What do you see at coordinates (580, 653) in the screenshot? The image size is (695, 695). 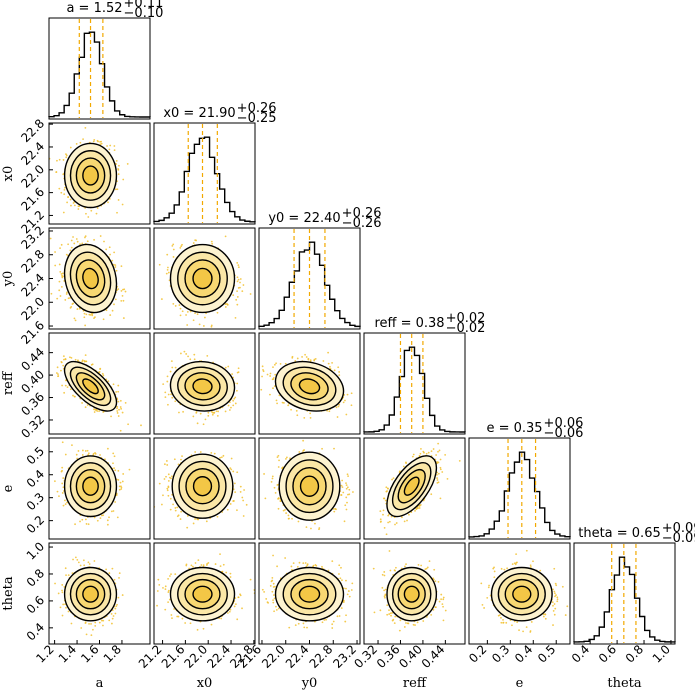 I see `x-tick-label-theta: 0.4` at bounding box center [580, 653].